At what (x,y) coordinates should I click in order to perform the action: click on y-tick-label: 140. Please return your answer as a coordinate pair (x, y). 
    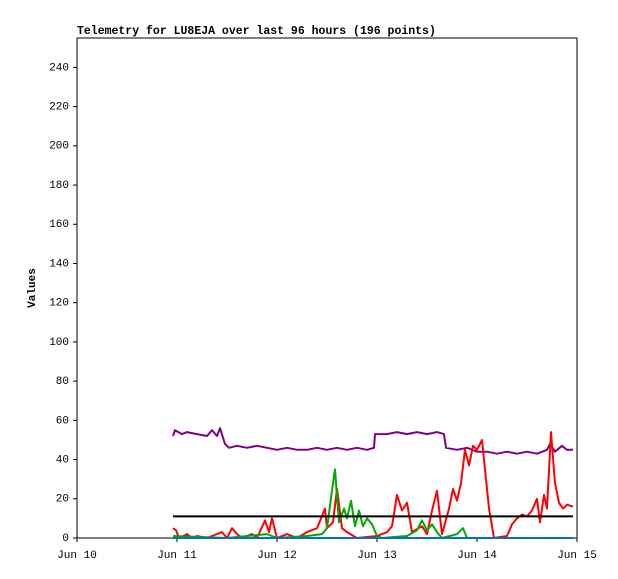
    Looking at the image, I should click on (59, 264).